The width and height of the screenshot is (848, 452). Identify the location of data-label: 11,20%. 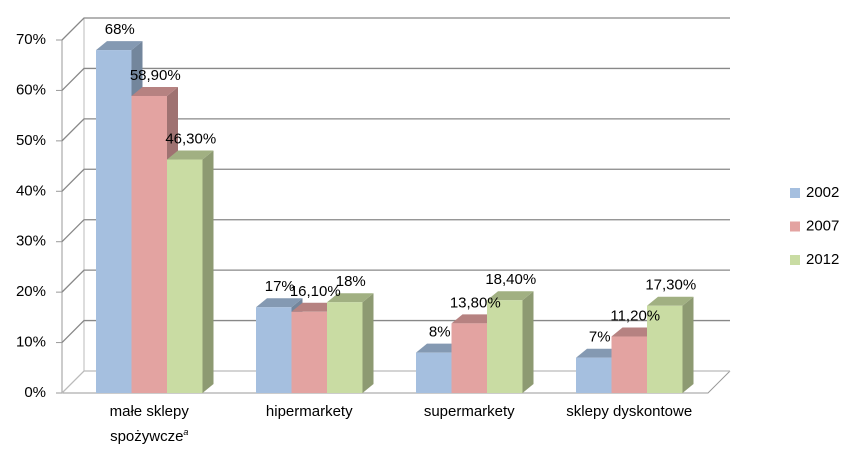
(635, 315).